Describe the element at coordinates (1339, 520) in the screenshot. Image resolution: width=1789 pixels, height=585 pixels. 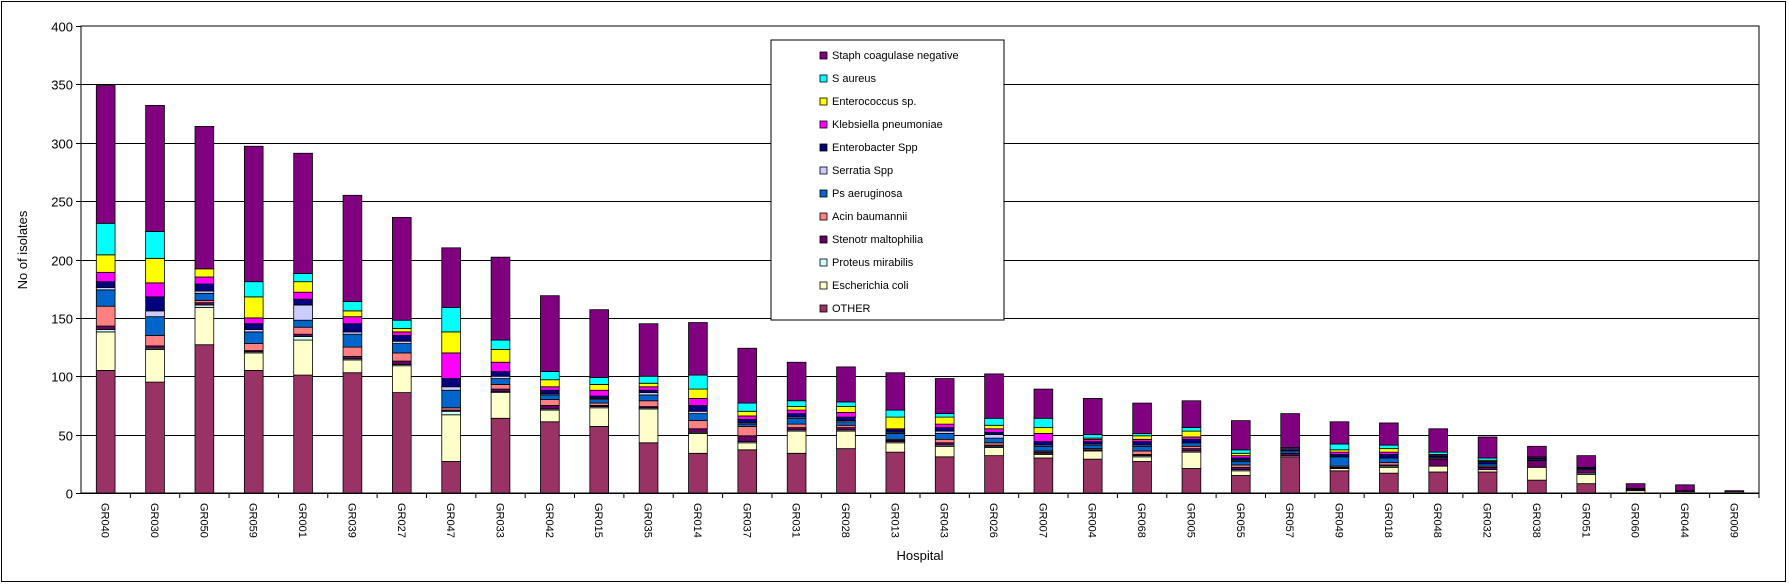
I see `x-tick-label: GR049` at that location.